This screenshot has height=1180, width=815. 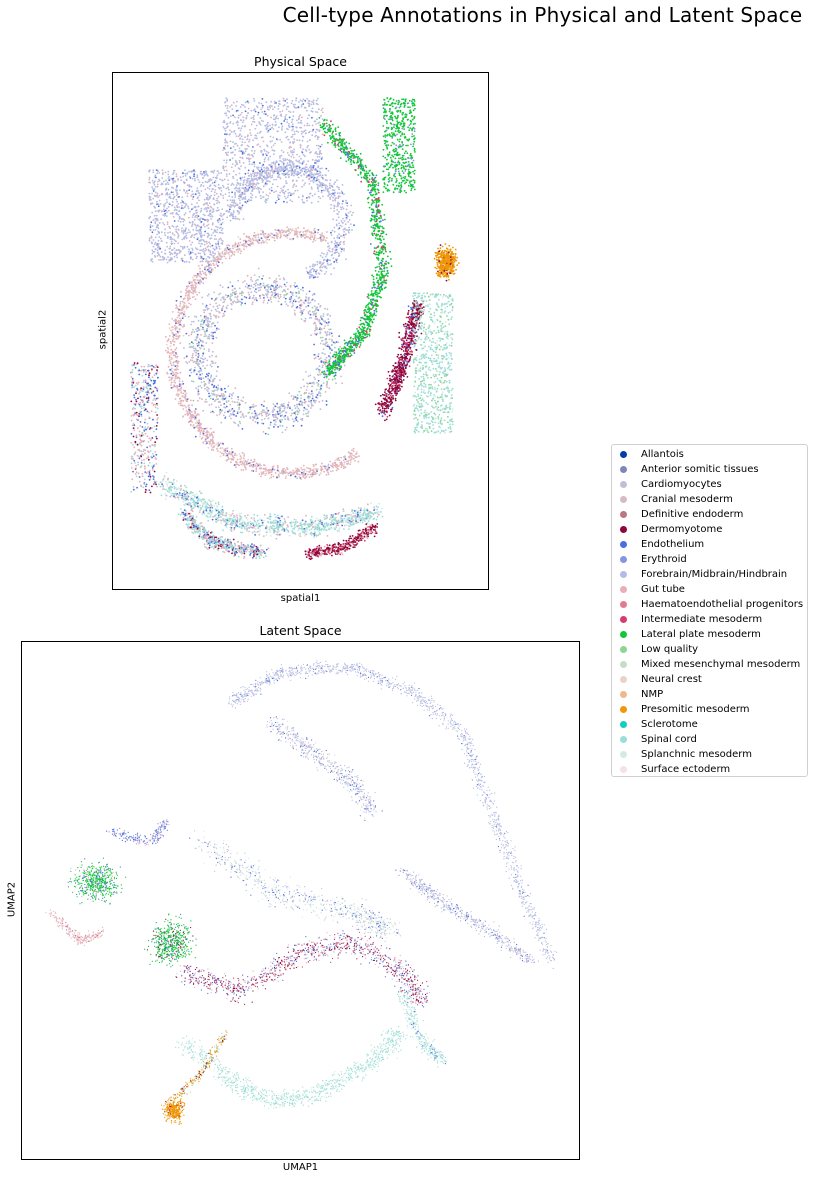 I want to click on legend-item: Erythroid, so click(x=649, y=559).